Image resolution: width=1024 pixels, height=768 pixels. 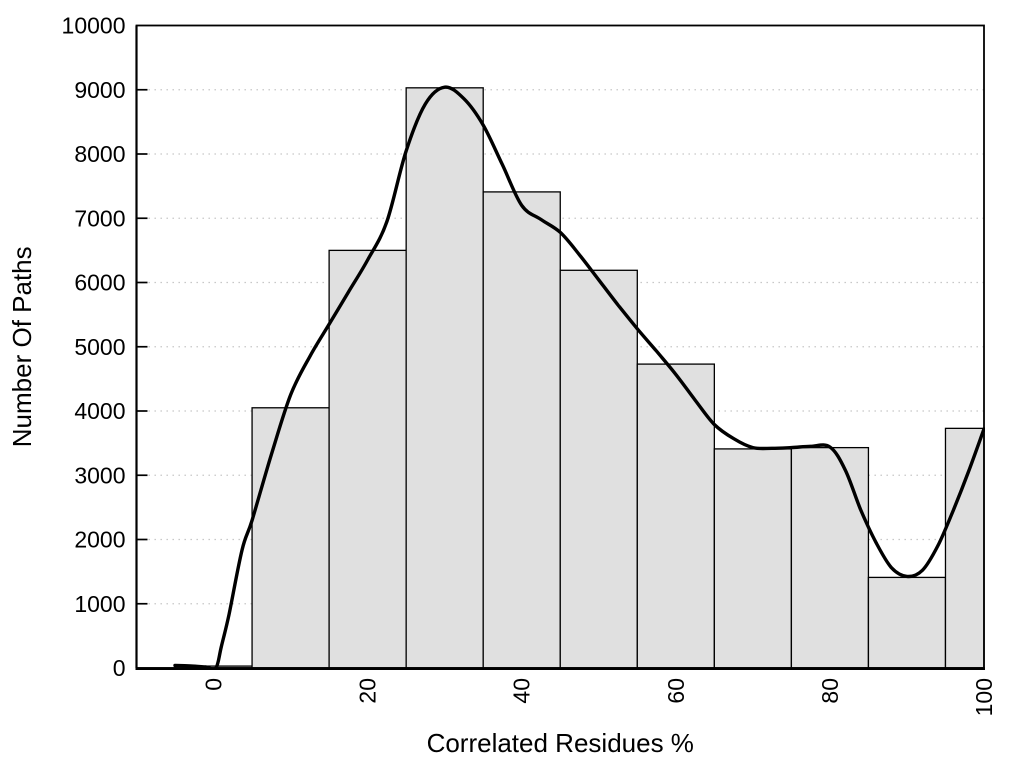 What do you see at coordinates (99, 604) in the screenshot?
I see `y-tick-label: 1000` at bounding box center [99, 604].